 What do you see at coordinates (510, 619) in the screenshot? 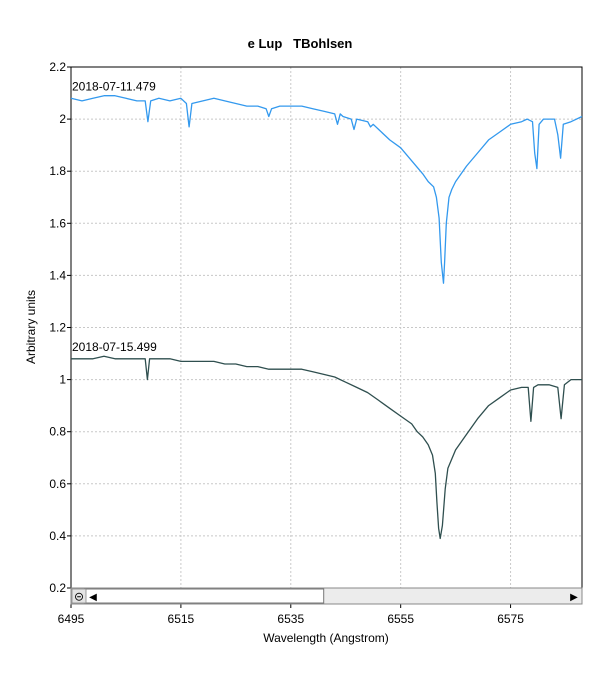
I see `x-tick-label: 6575` at bounding box center [510, 619].